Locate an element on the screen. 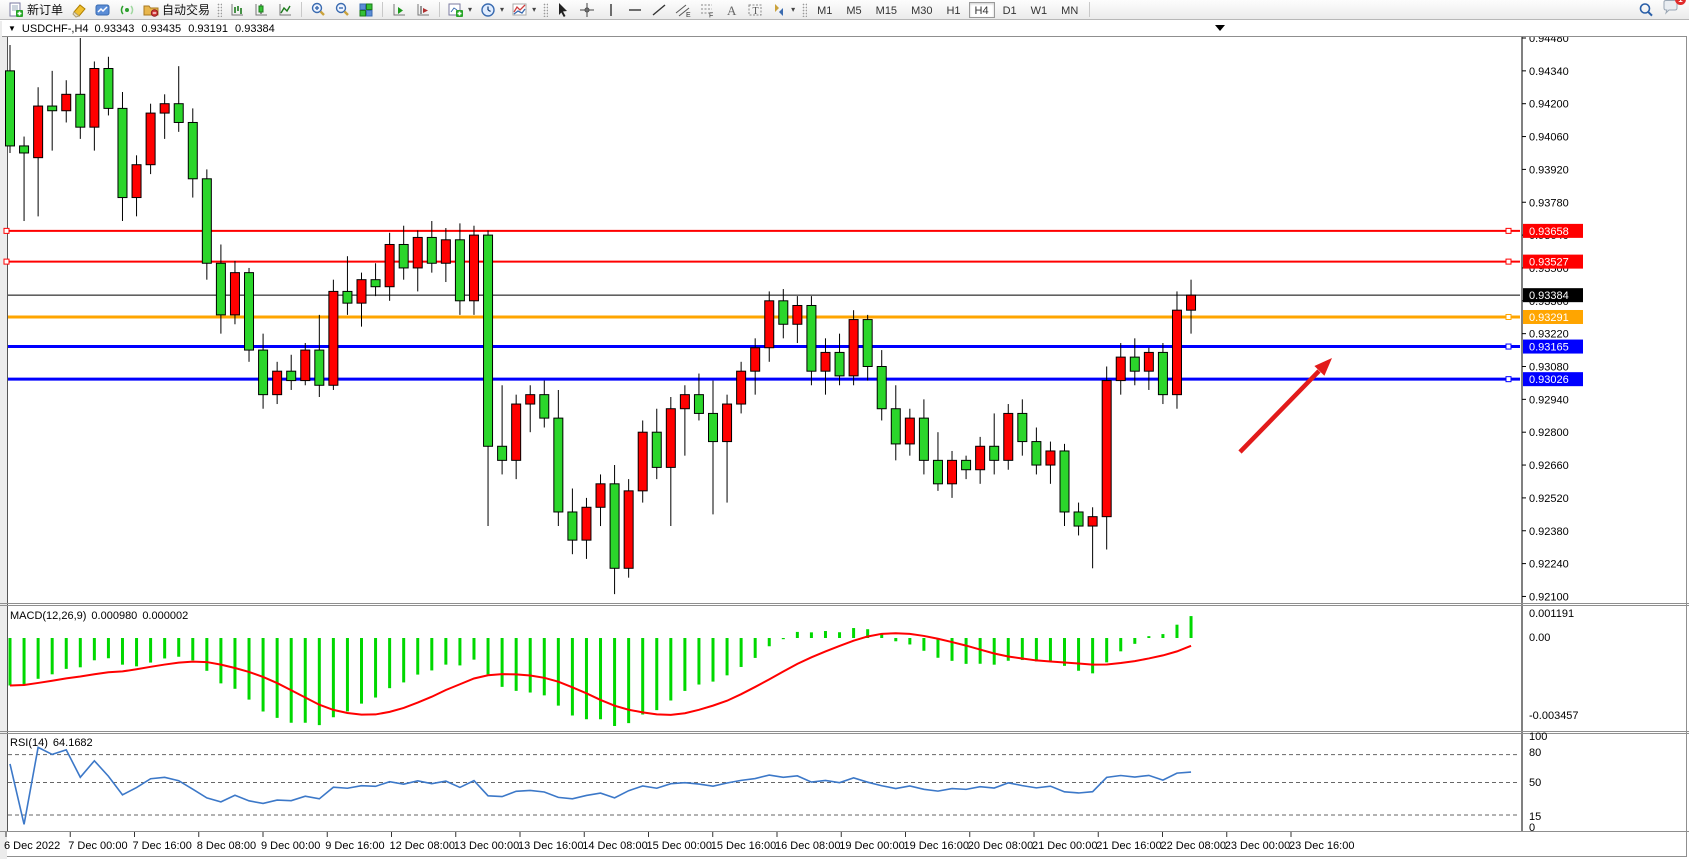  zoom-in-button is located at coordinates (318, 10).